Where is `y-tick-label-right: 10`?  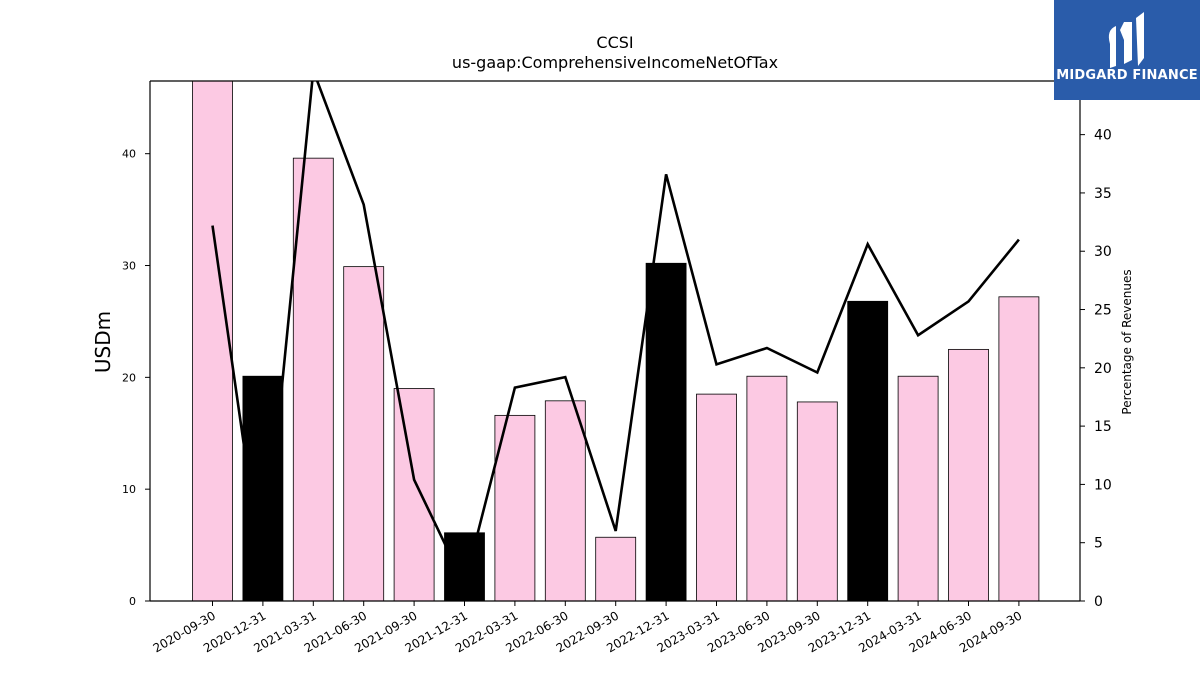 y-tick-label-right: 10 is located at coordinates (1103, 485).